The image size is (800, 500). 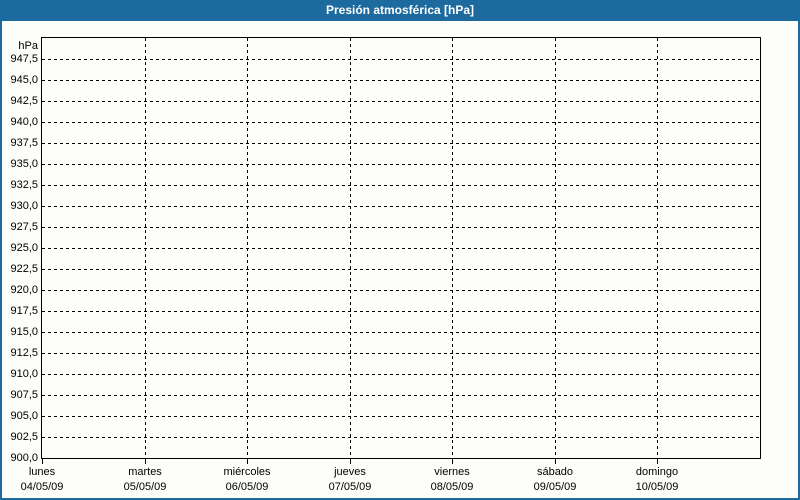 I want to click on y-tick-label: 907,5, so click(x=24, y=395).